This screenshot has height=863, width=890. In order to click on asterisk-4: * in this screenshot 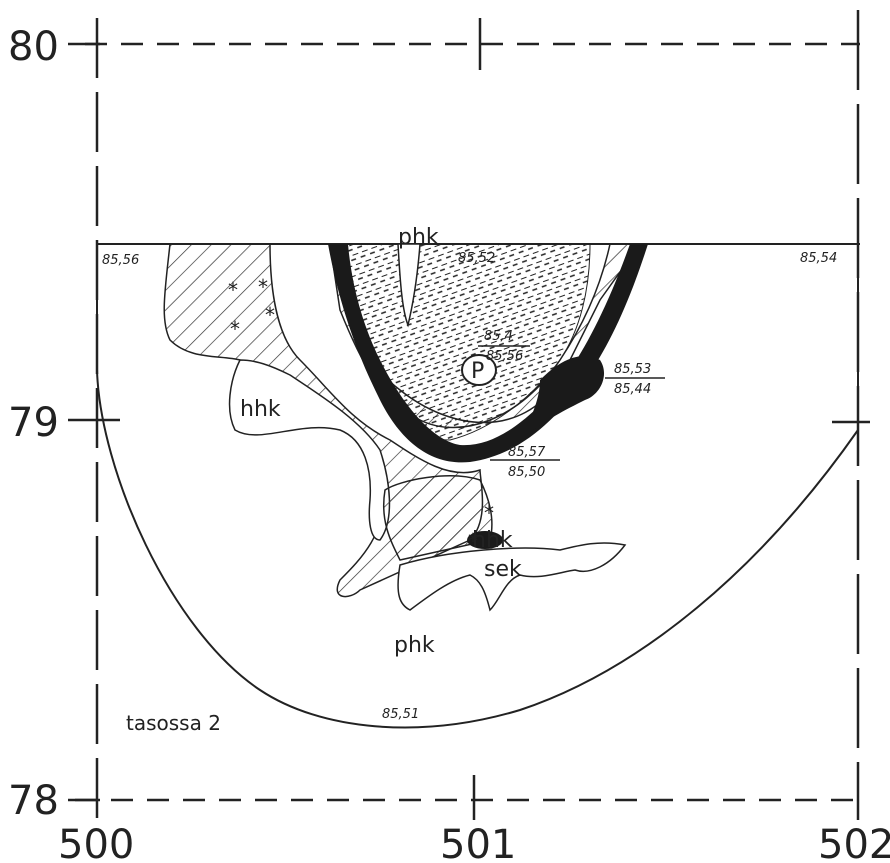, I will do `click(235, 329)`.